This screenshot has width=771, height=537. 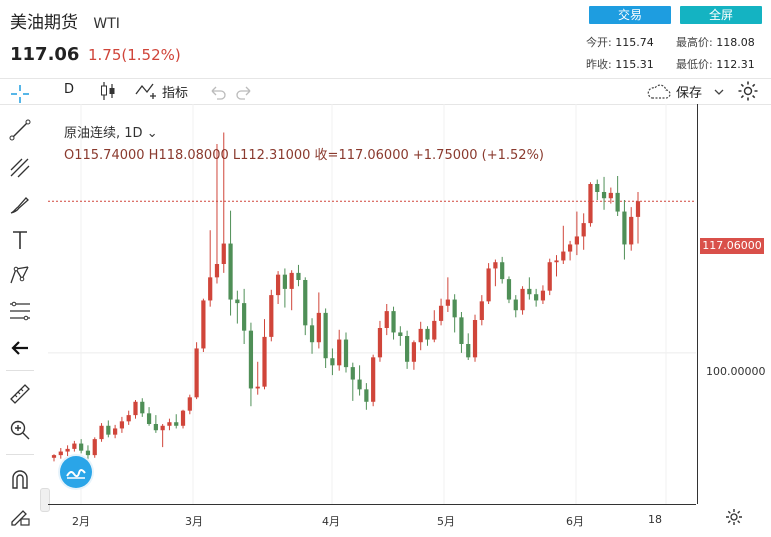 I want to click on y-tick-100: 100.00000, so click(x=736, y=371).